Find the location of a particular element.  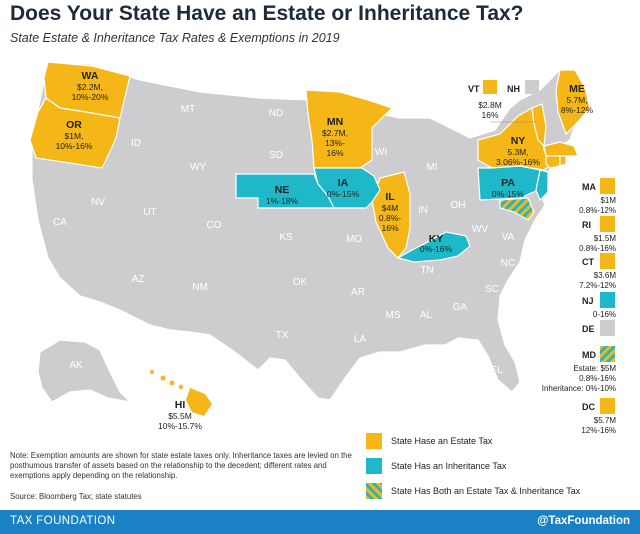

label-FL: FL is located at coordinates (497, 370).